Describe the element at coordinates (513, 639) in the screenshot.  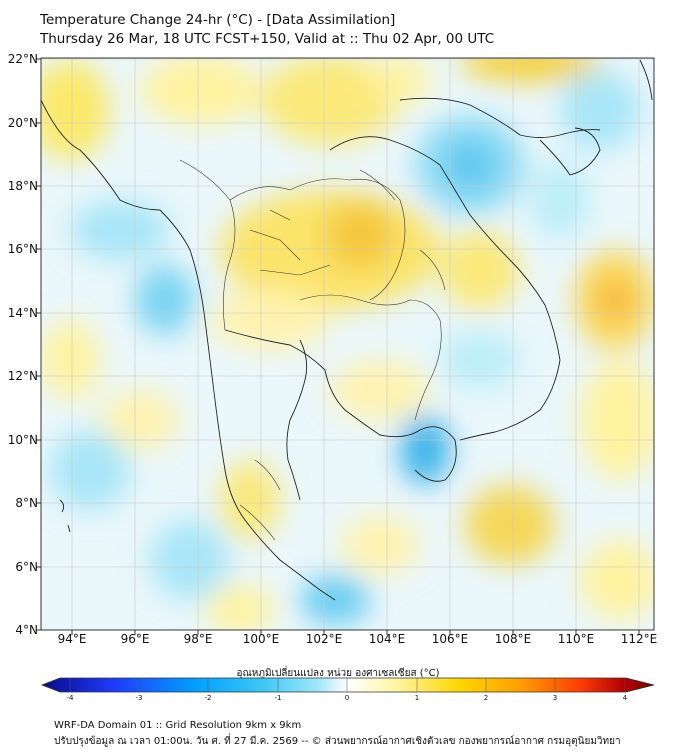
I see `lon-label-108e: 108°E` at that location.